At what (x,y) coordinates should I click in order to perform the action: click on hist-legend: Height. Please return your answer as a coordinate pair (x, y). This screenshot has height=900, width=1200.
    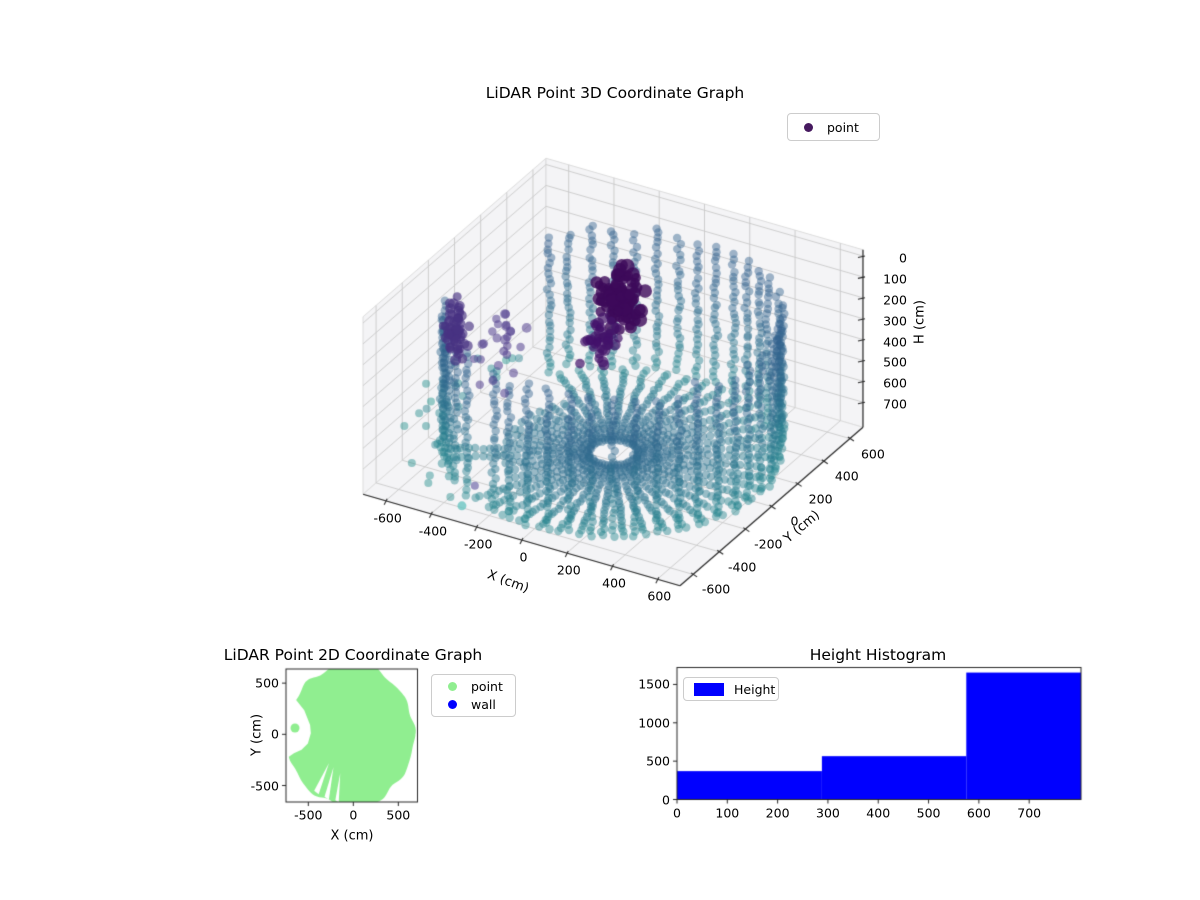
    Looking at the image, I should click on (731, 689).